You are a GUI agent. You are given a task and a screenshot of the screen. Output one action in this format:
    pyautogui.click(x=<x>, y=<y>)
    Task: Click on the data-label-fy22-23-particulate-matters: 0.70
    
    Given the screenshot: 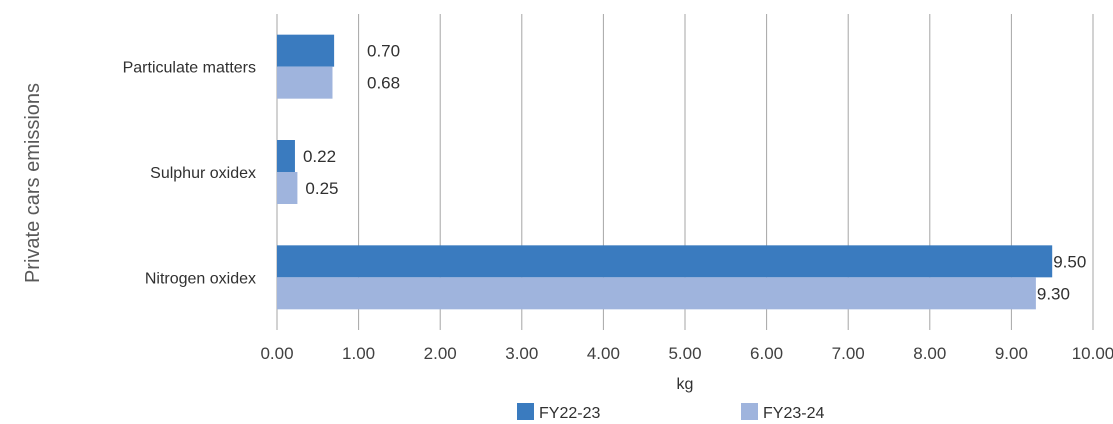 What is the action you would take?
    pyautogui.click(x=383, y=51)
    